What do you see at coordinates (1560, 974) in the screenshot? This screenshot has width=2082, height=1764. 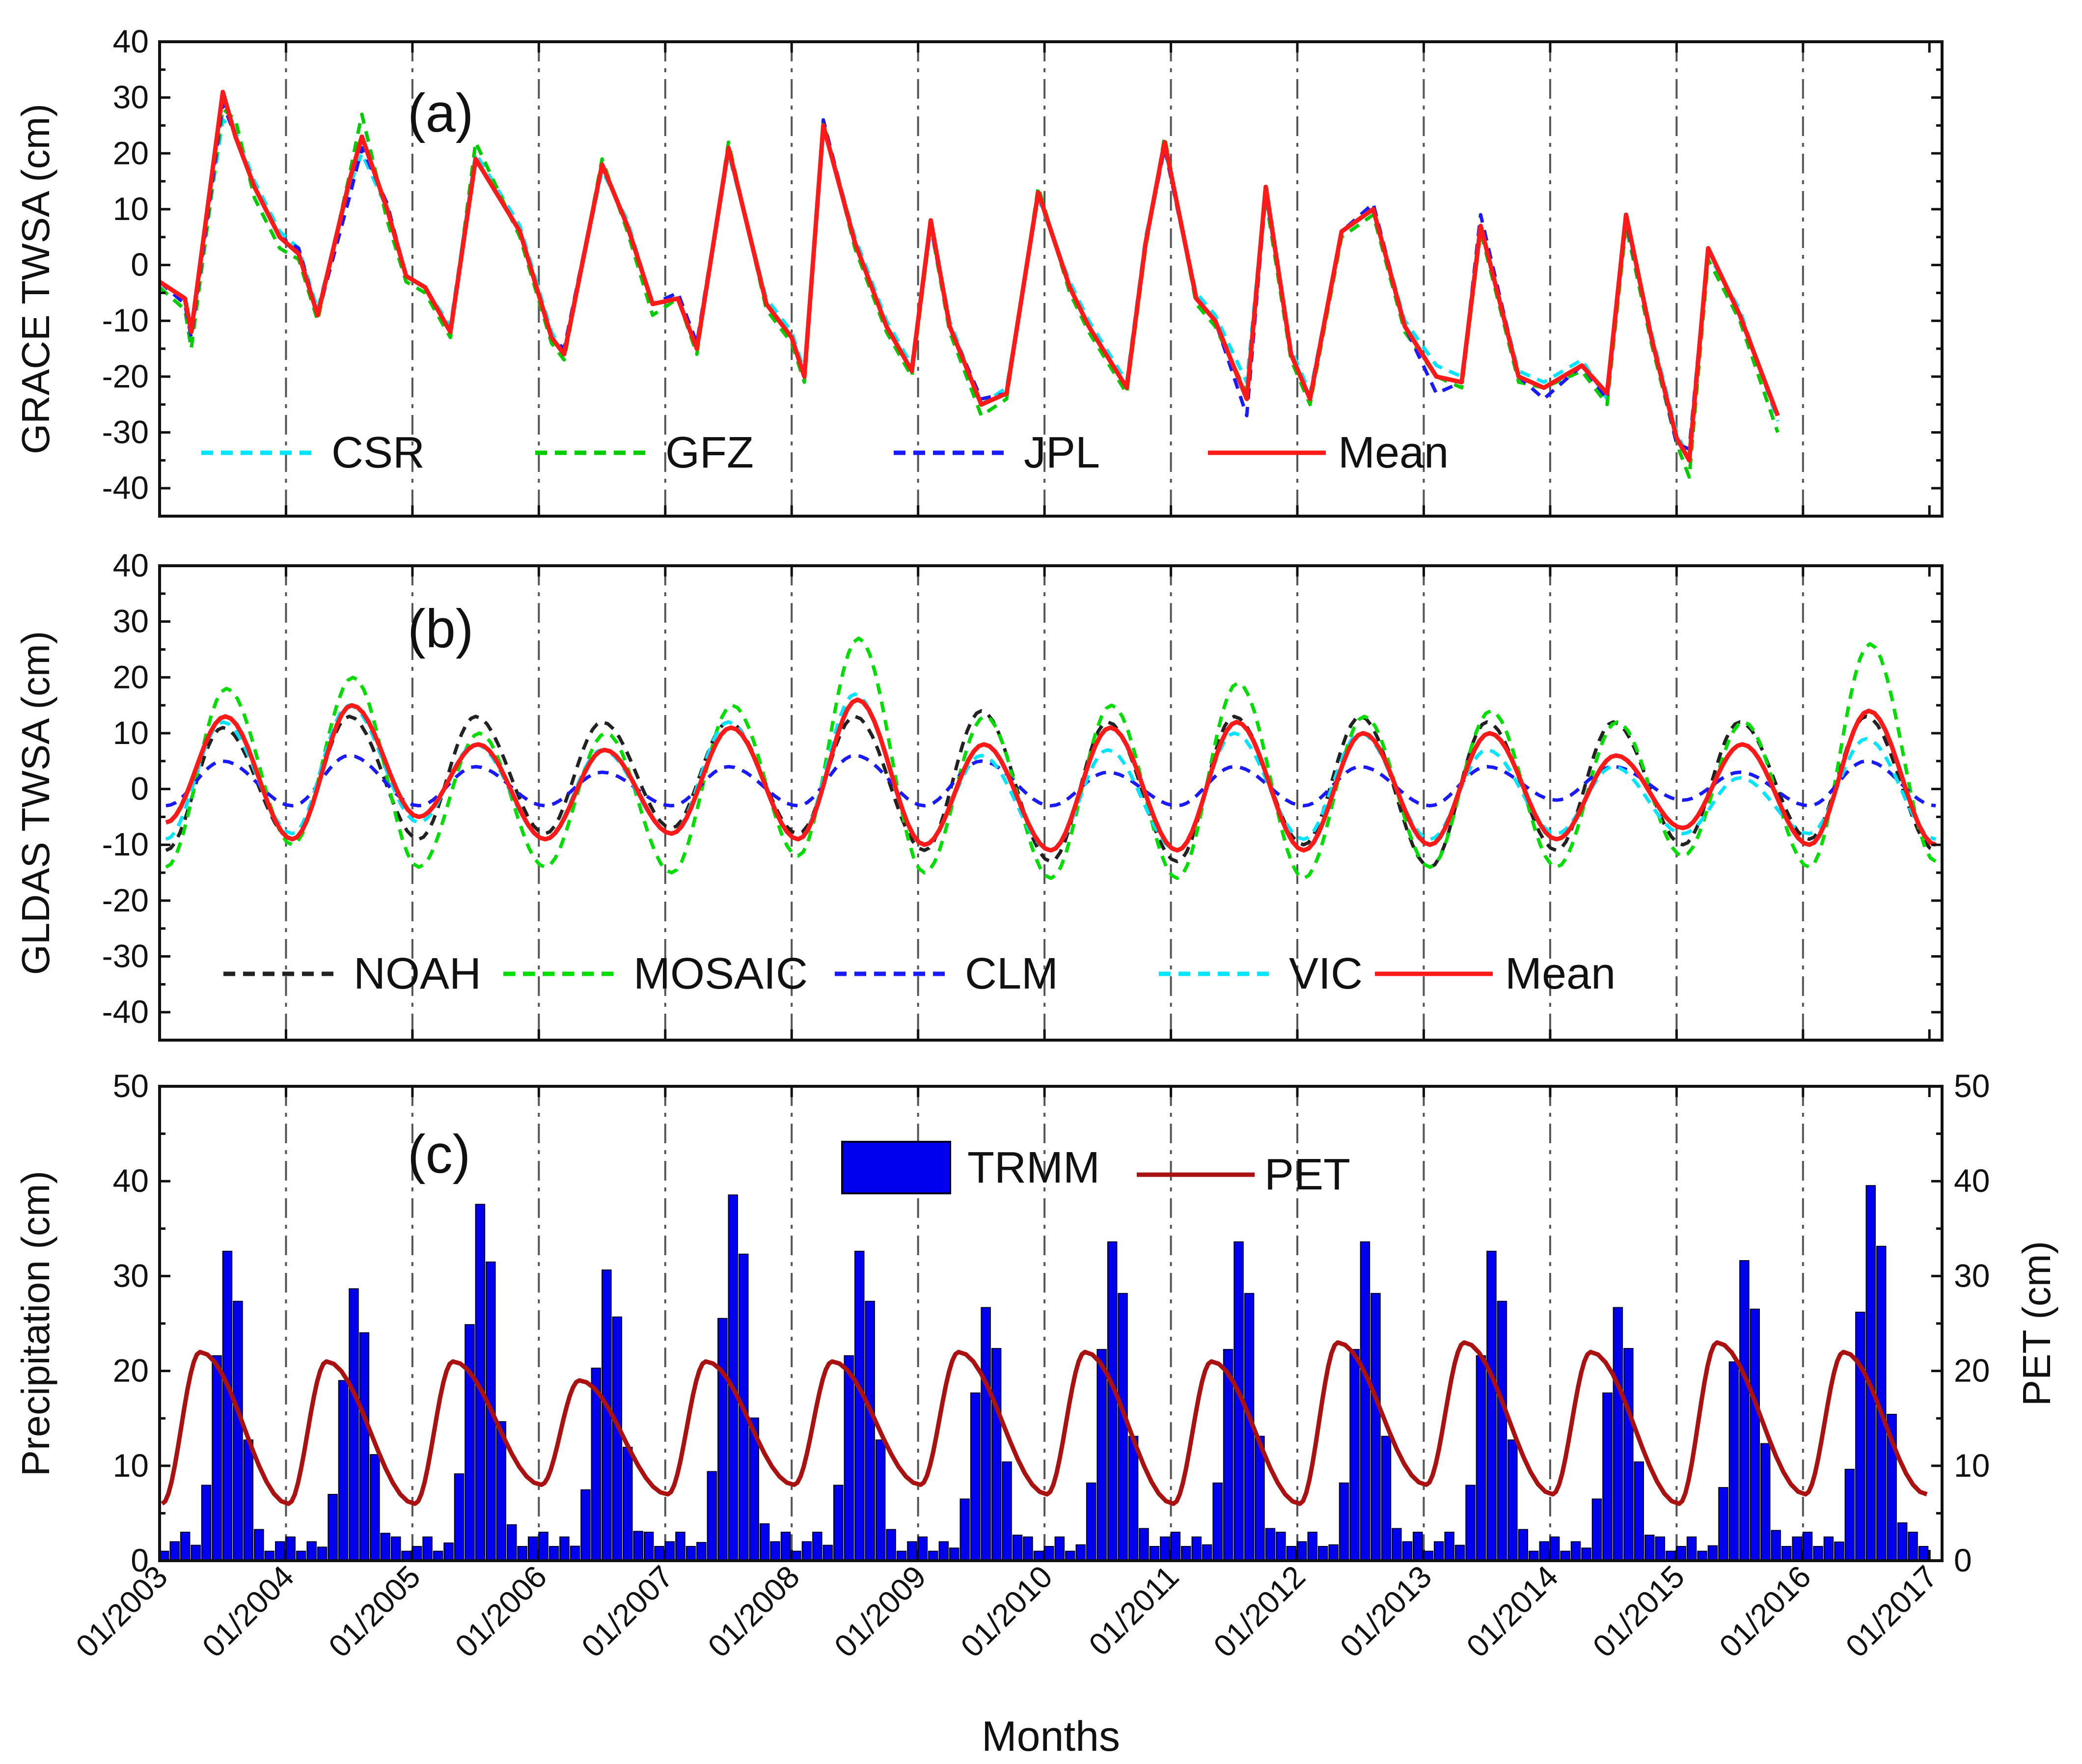 I see `series-mean-legend-label: Mean` at bounding box center [1560, 974].